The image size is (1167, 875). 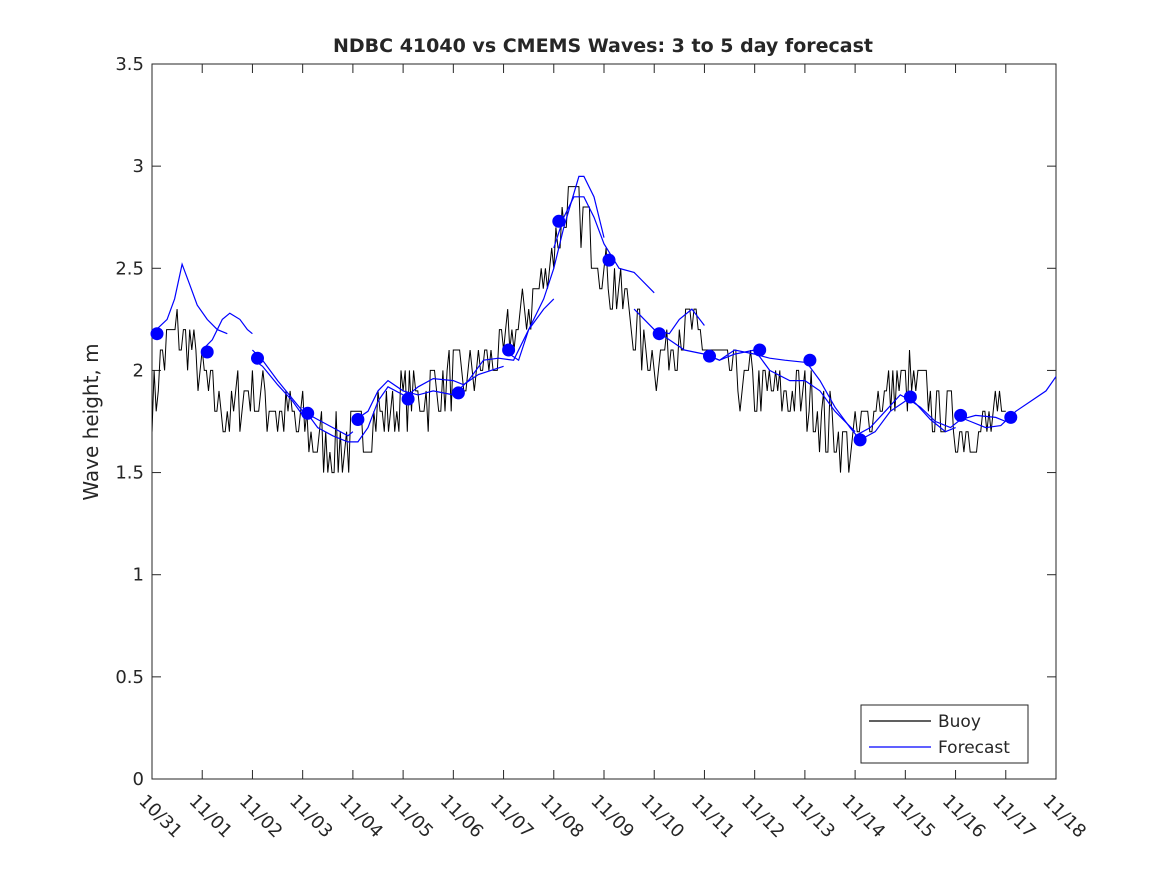 I want to click on legend-label-buoy: Buoy, so click(x=959, y=722).